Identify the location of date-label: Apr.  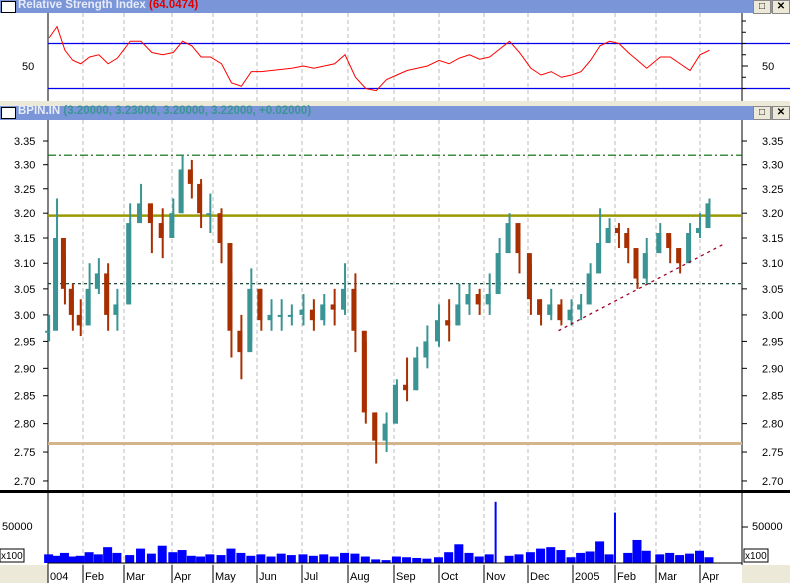
(182, 577).